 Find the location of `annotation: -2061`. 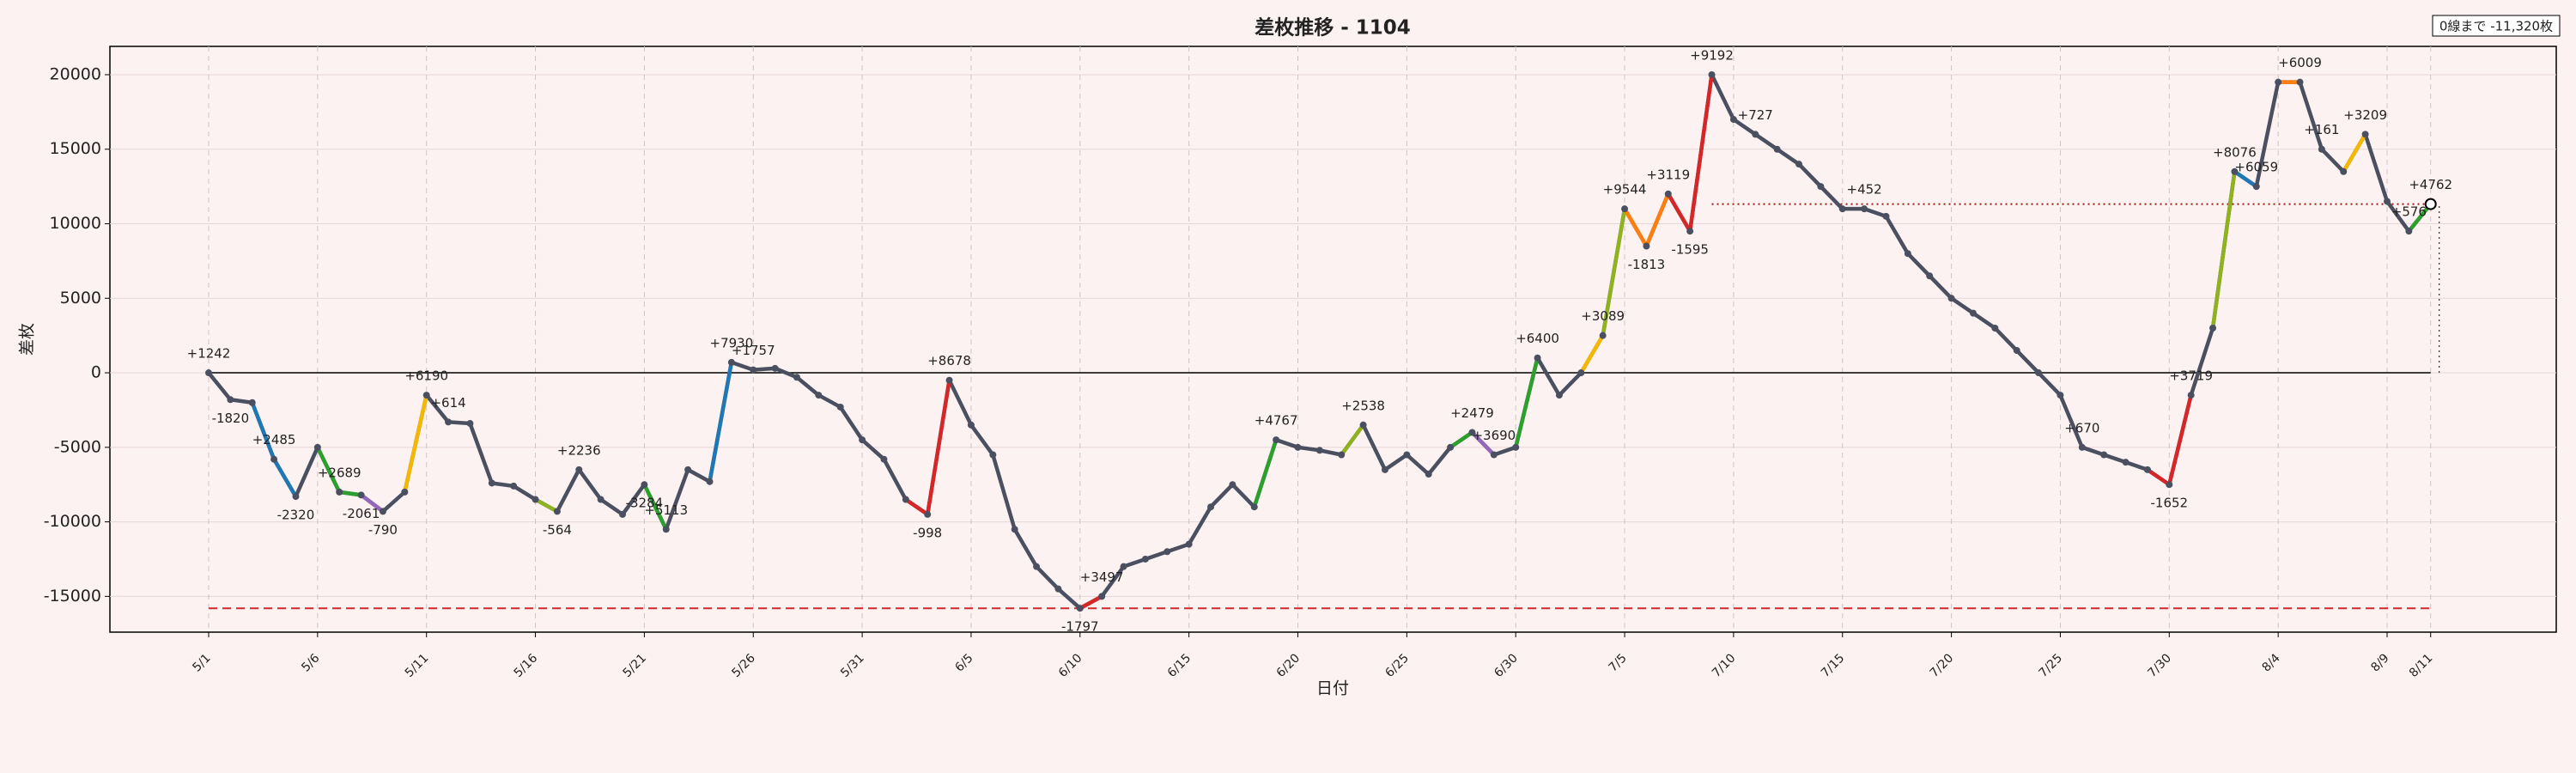

annotation: -2061 is located at coordinates (361, 513).